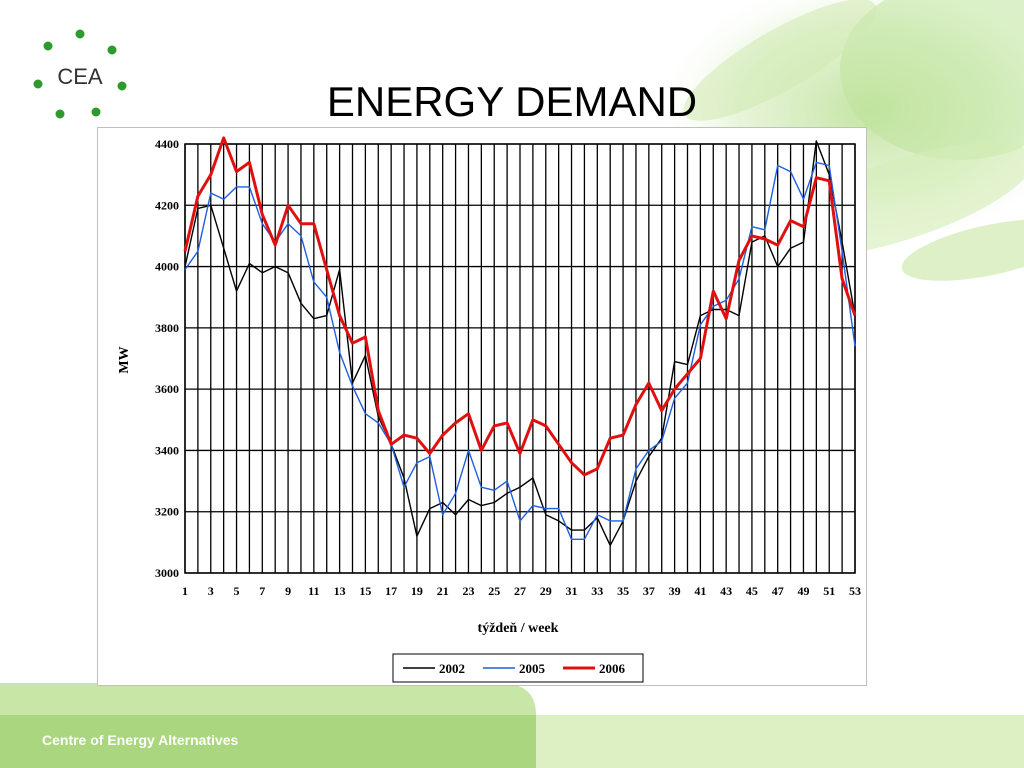 The height and width of the screenshot is (768, 1024). I want to click on x-tick-label: 51, so click(829, 591).